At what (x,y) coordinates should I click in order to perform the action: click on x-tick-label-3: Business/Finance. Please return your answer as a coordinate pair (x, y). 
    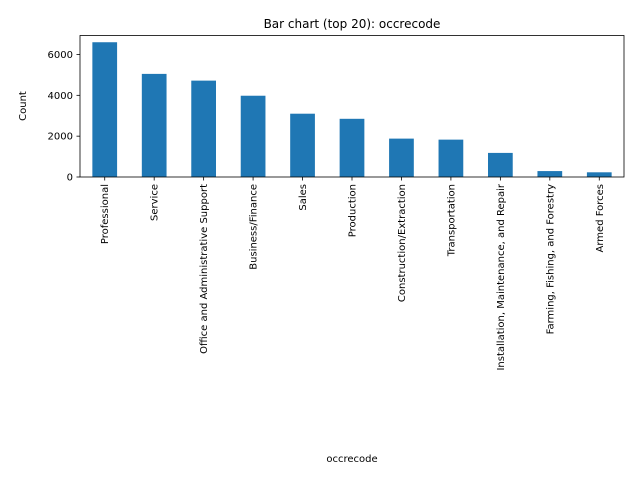
    Looking at the image, I should click on (254, 227).